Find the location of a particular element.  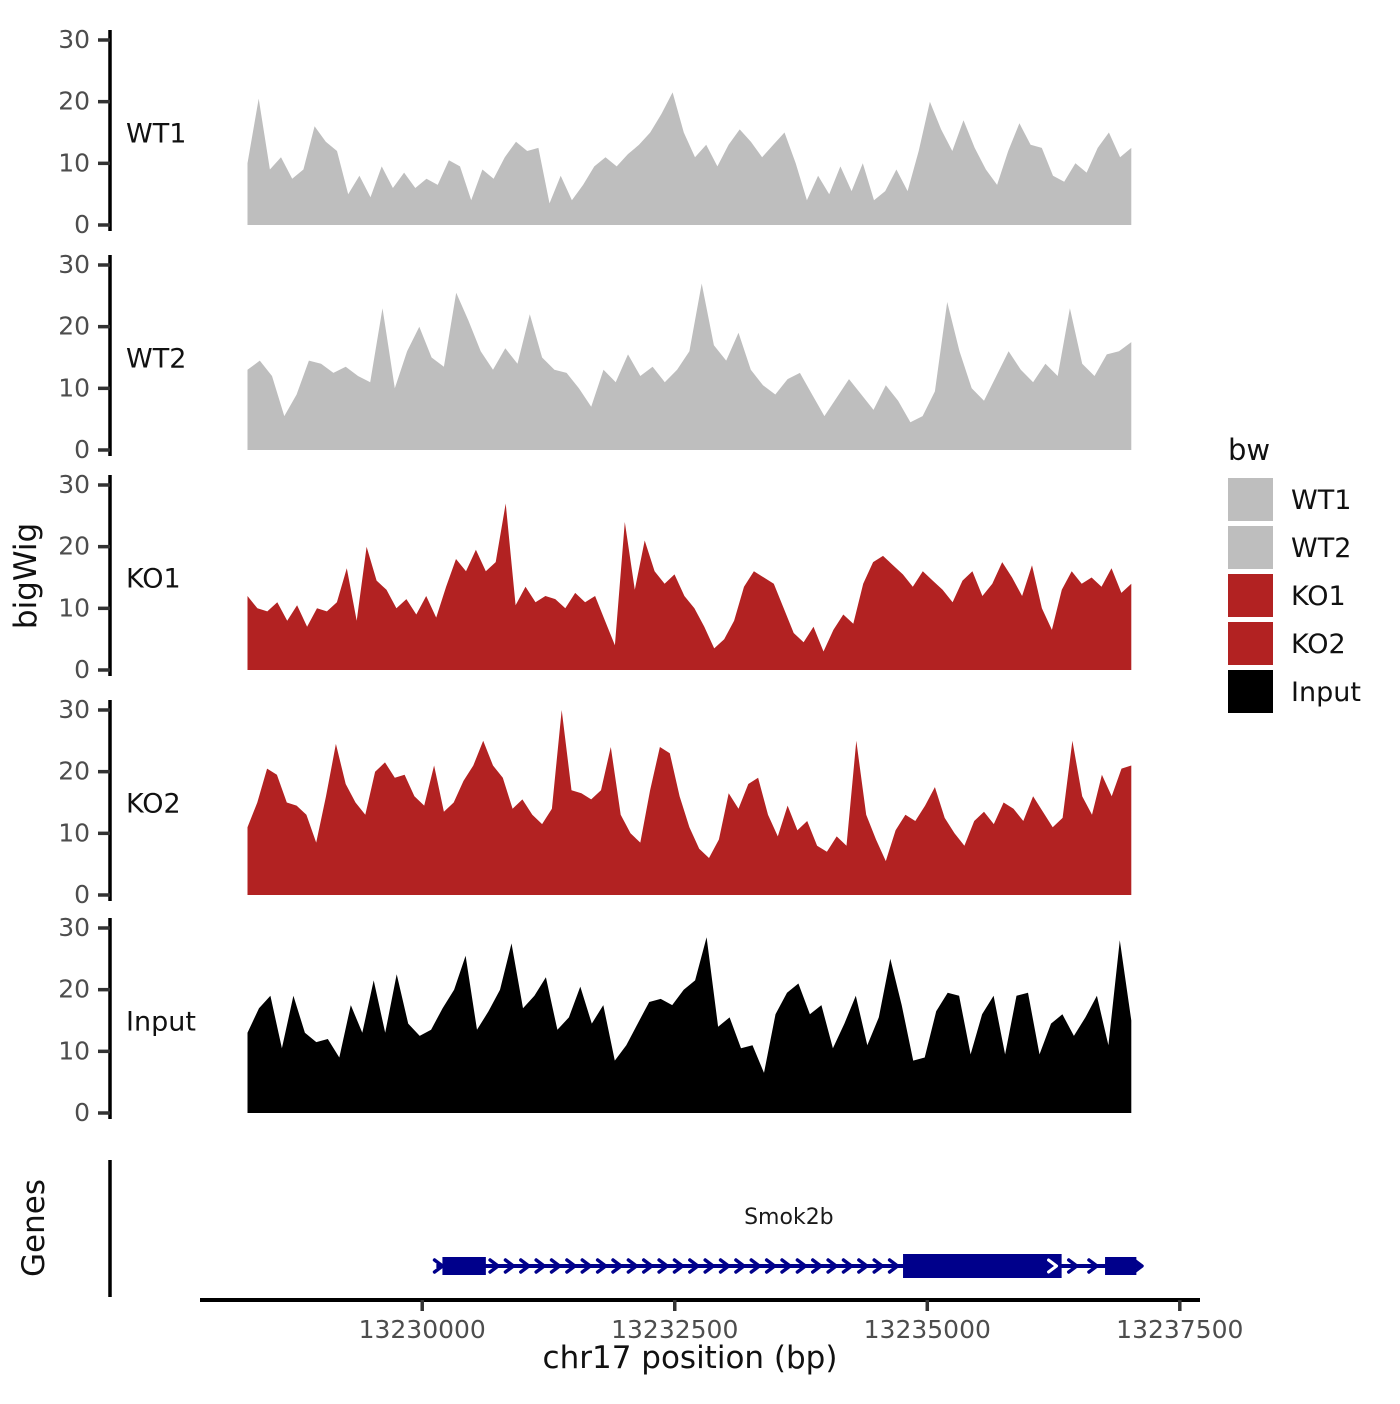

legend-label-input: Input is located at coordinates (1326, 692).